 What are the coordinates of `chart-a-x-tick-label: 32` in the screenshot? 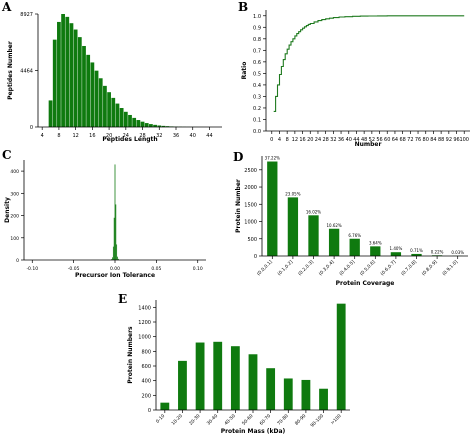 It's located at (159, 136).